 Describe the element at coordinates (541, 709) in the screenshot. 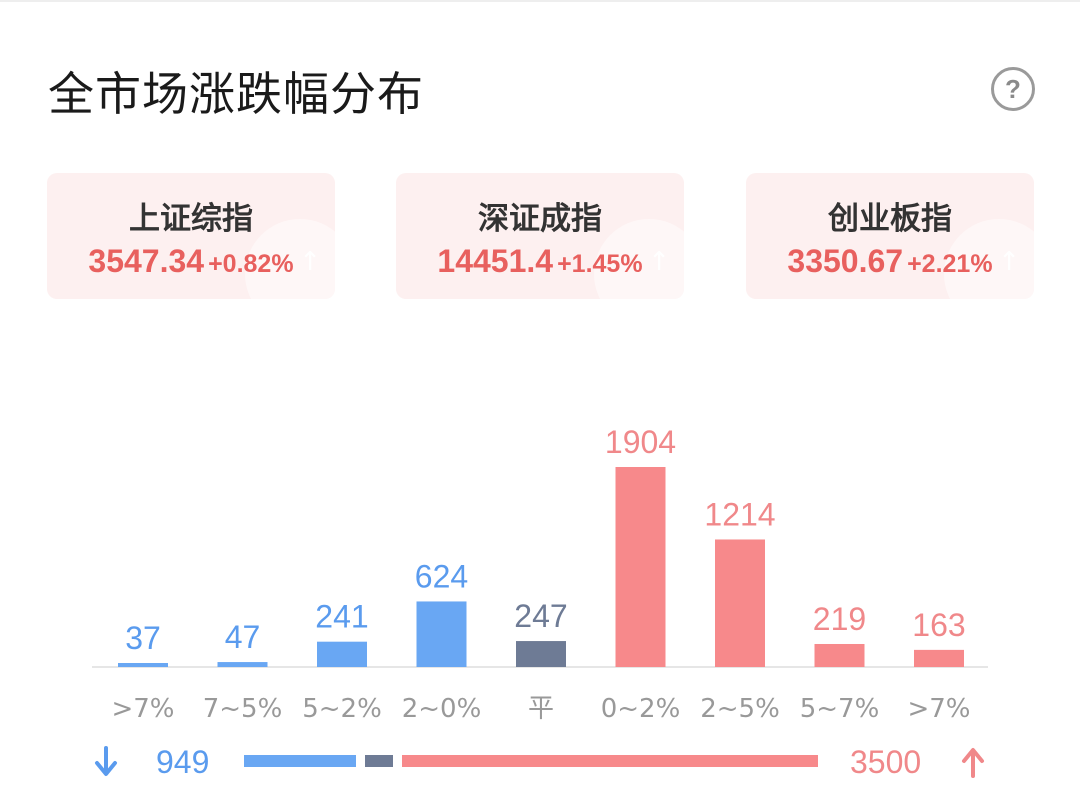

I see `category-label: 平` at that location.